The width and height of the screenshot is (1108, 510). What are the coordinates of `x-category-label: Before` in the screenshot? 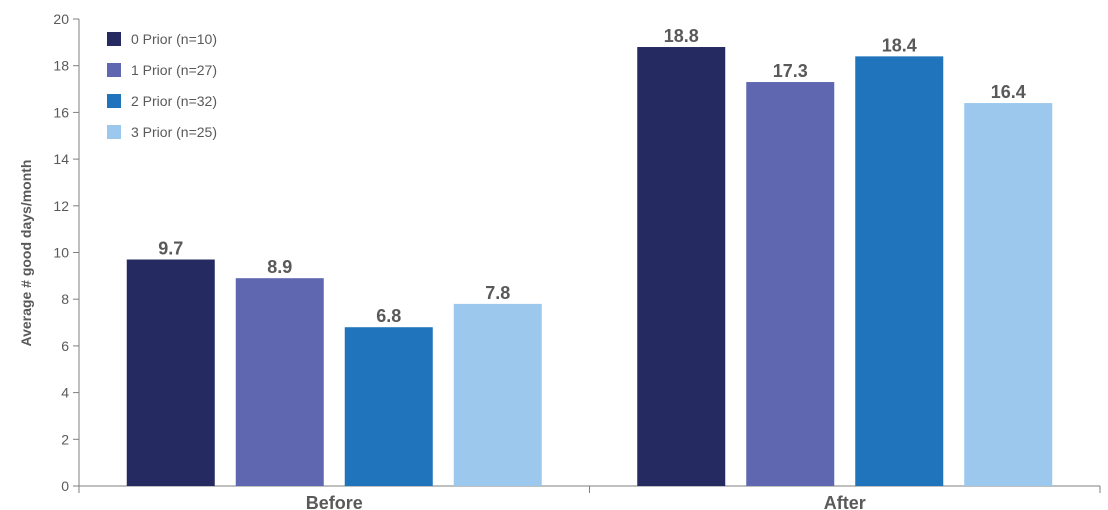 It's located at (334, 501).